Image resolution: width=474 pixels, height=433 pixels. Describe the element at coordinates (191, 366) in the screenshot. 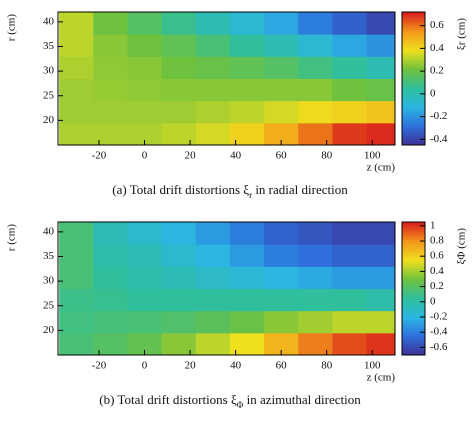

I see `x-tick-label: 20` at that location.